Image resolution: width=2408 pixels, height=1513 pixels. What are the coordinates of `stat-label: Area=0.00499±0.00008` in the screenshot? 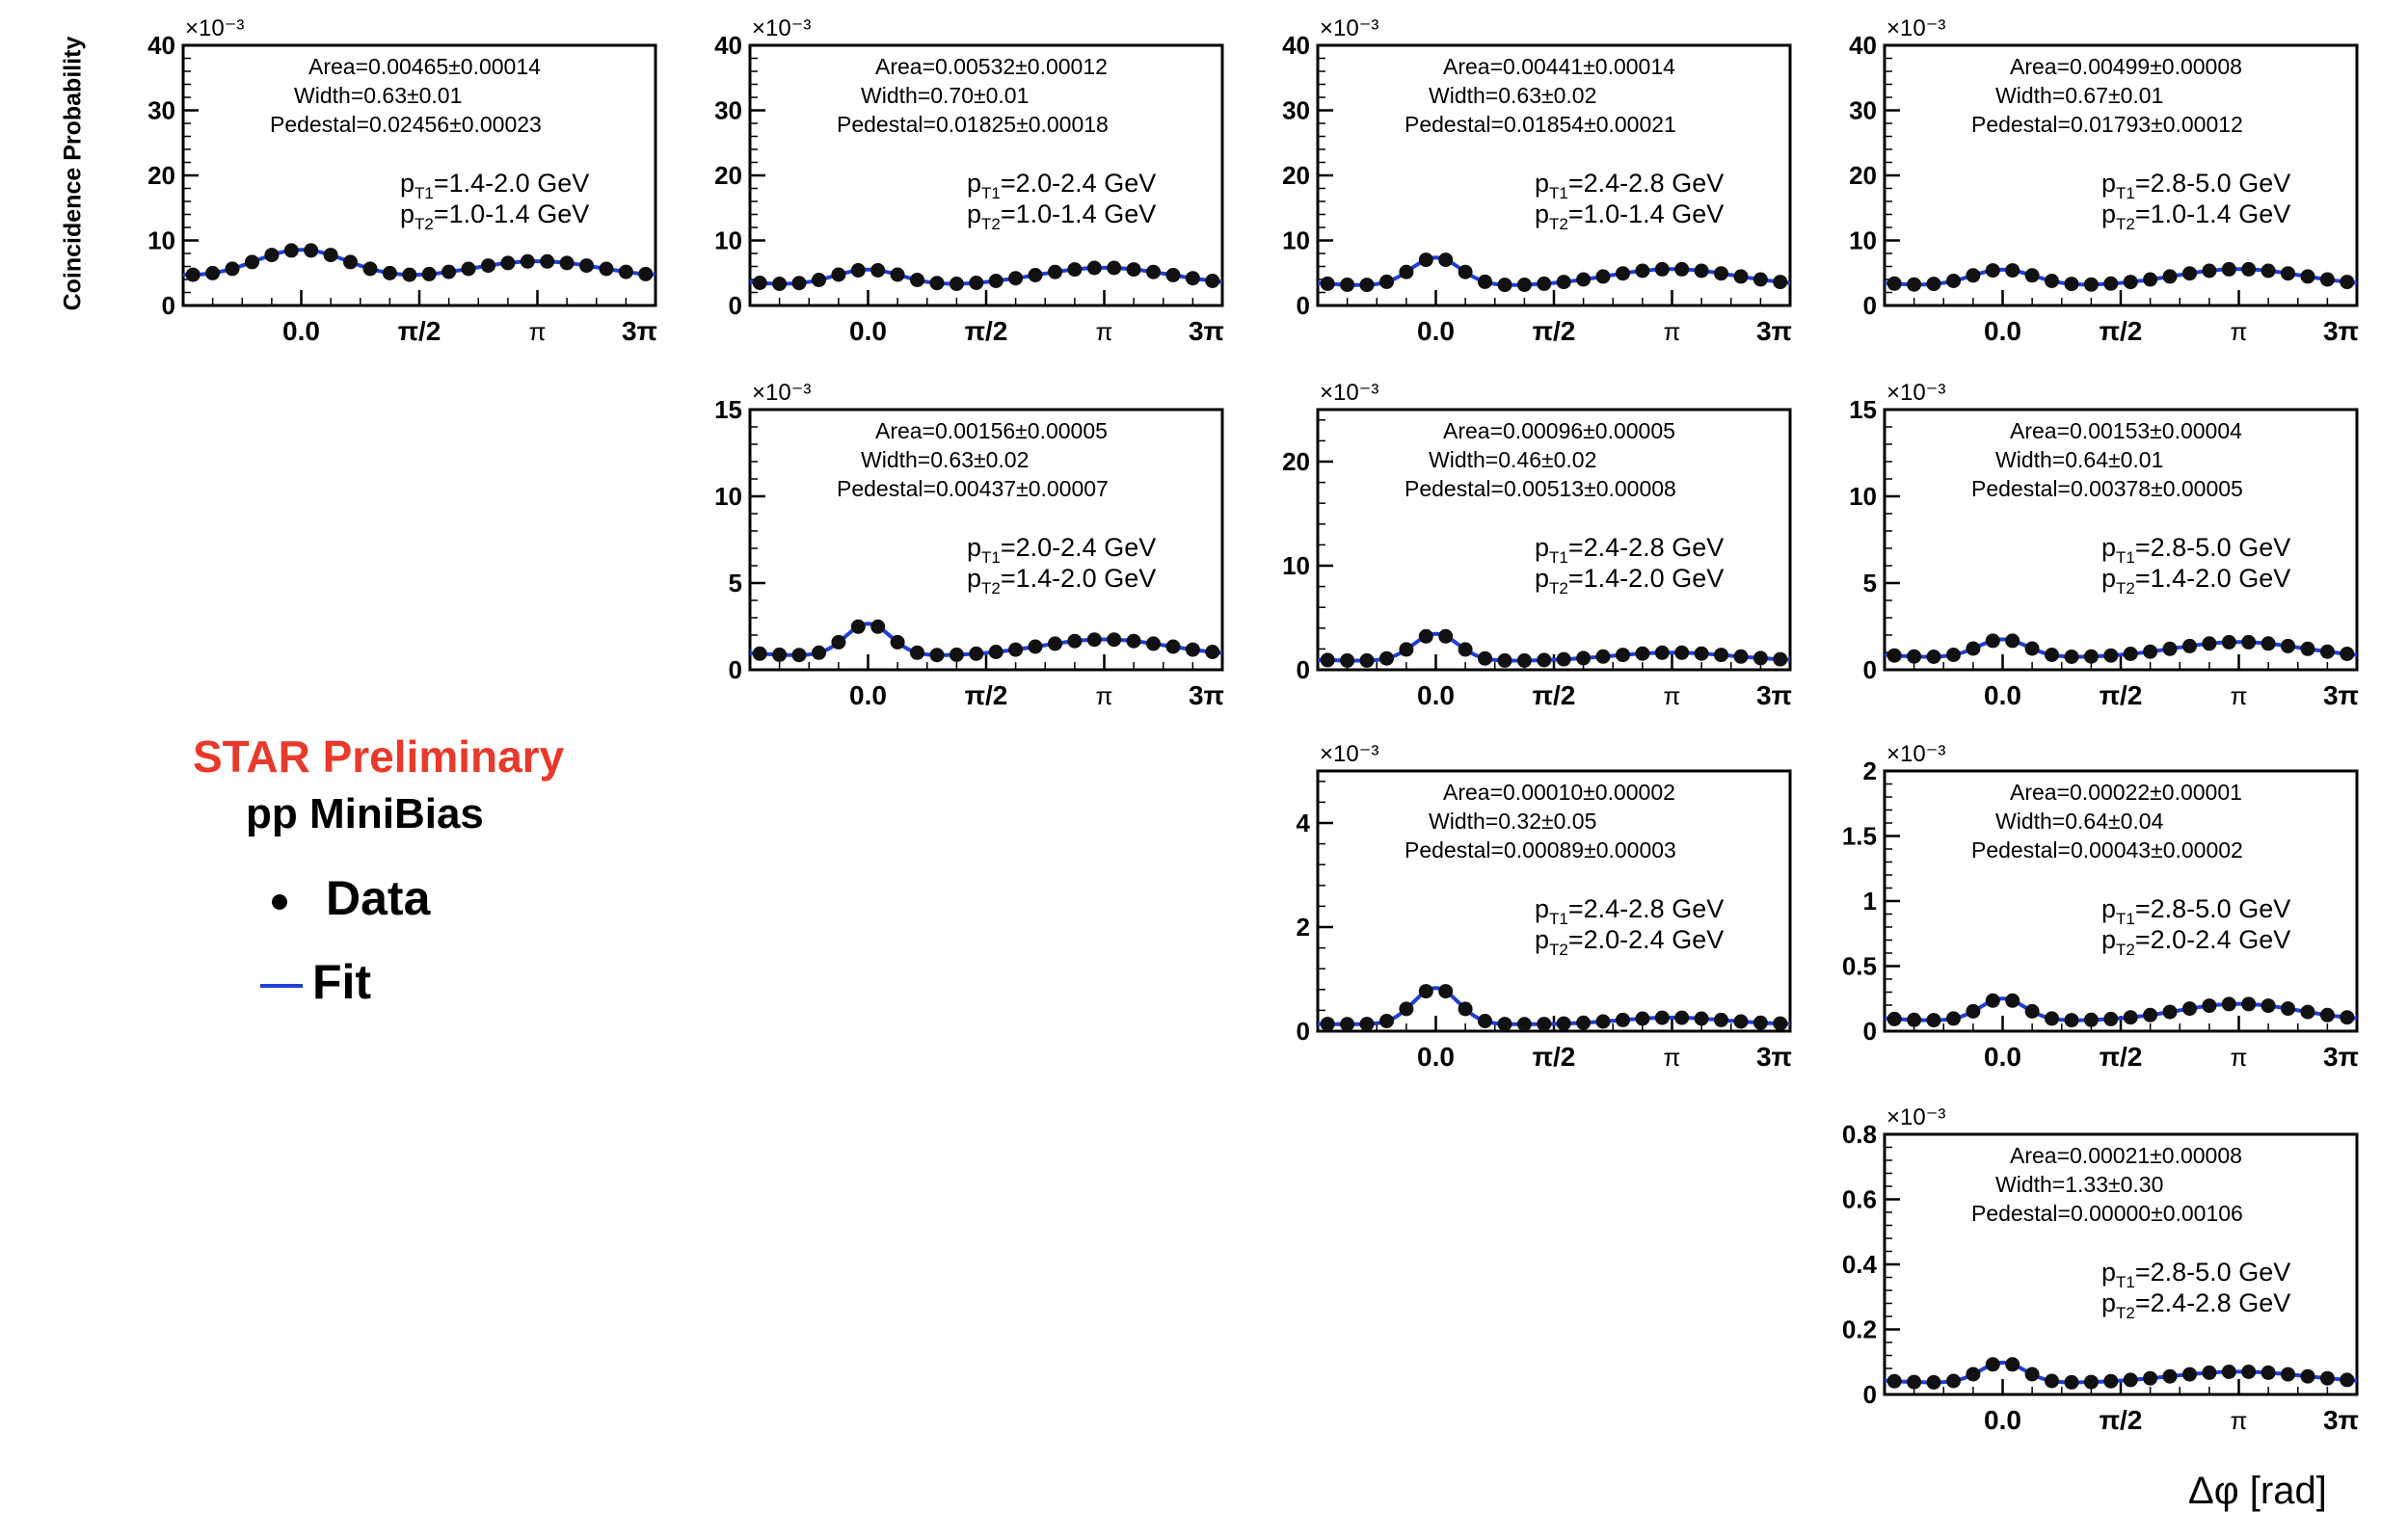 It's located at (2126, 66).